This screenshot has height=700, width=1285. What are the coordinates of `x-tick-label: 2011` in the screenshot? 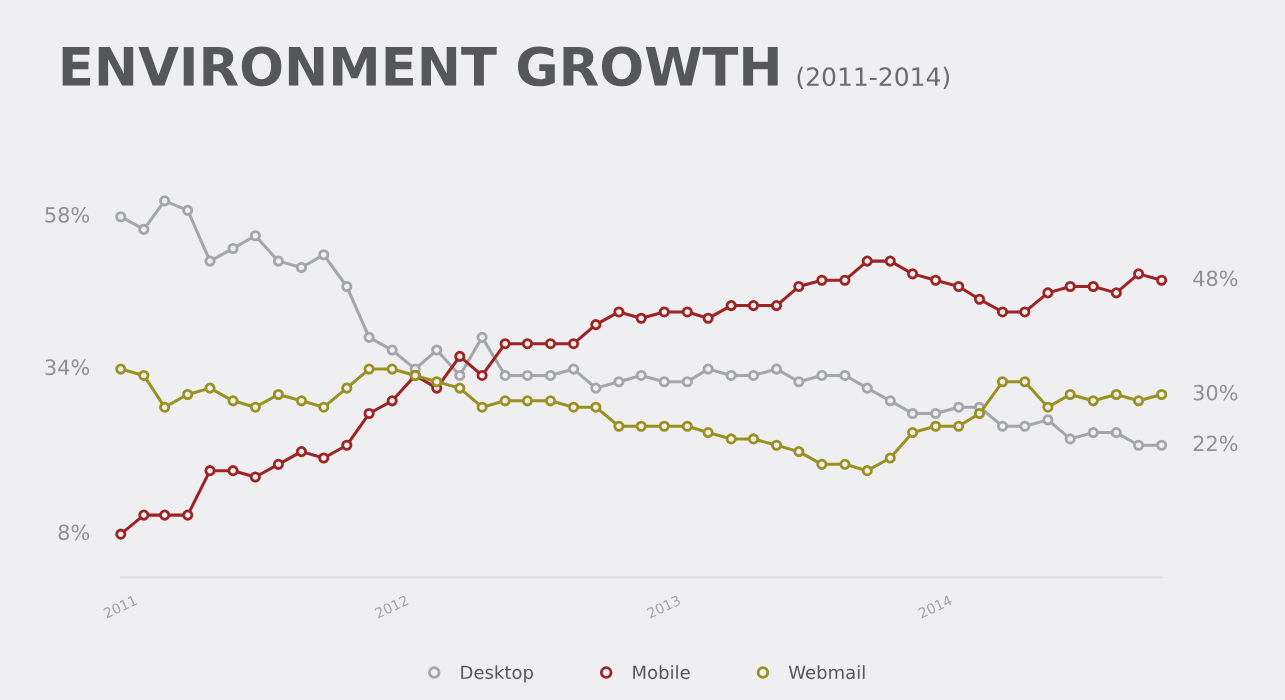 It's located at (120, 606).